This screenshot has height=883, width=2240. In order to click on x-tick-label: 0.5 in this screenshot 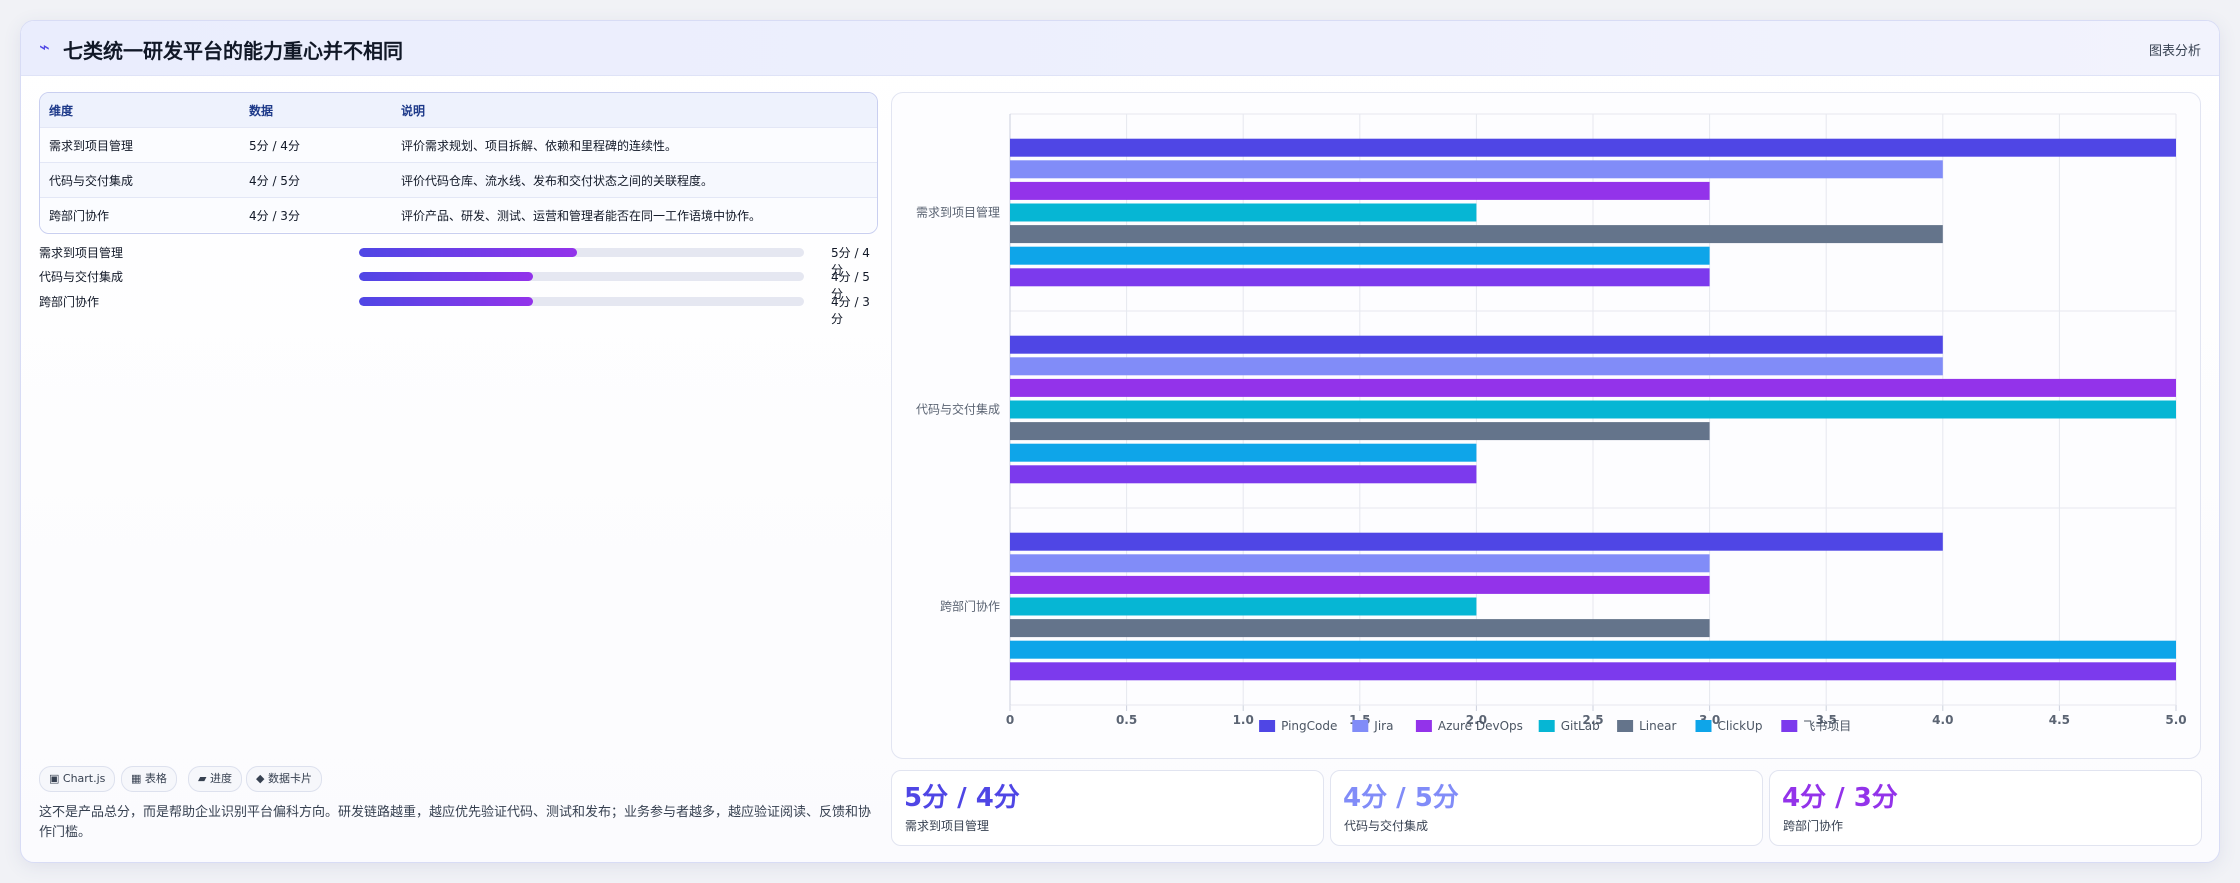, I will do `click(1126, 720)`.